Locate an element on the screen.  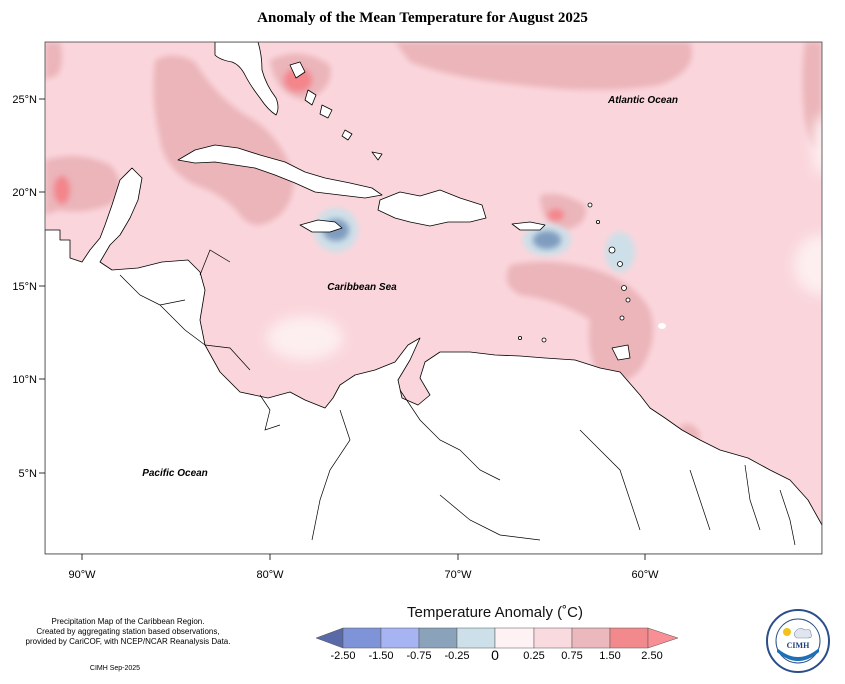
legend-label-2: -0.75 is located at coordinates (418, 656).